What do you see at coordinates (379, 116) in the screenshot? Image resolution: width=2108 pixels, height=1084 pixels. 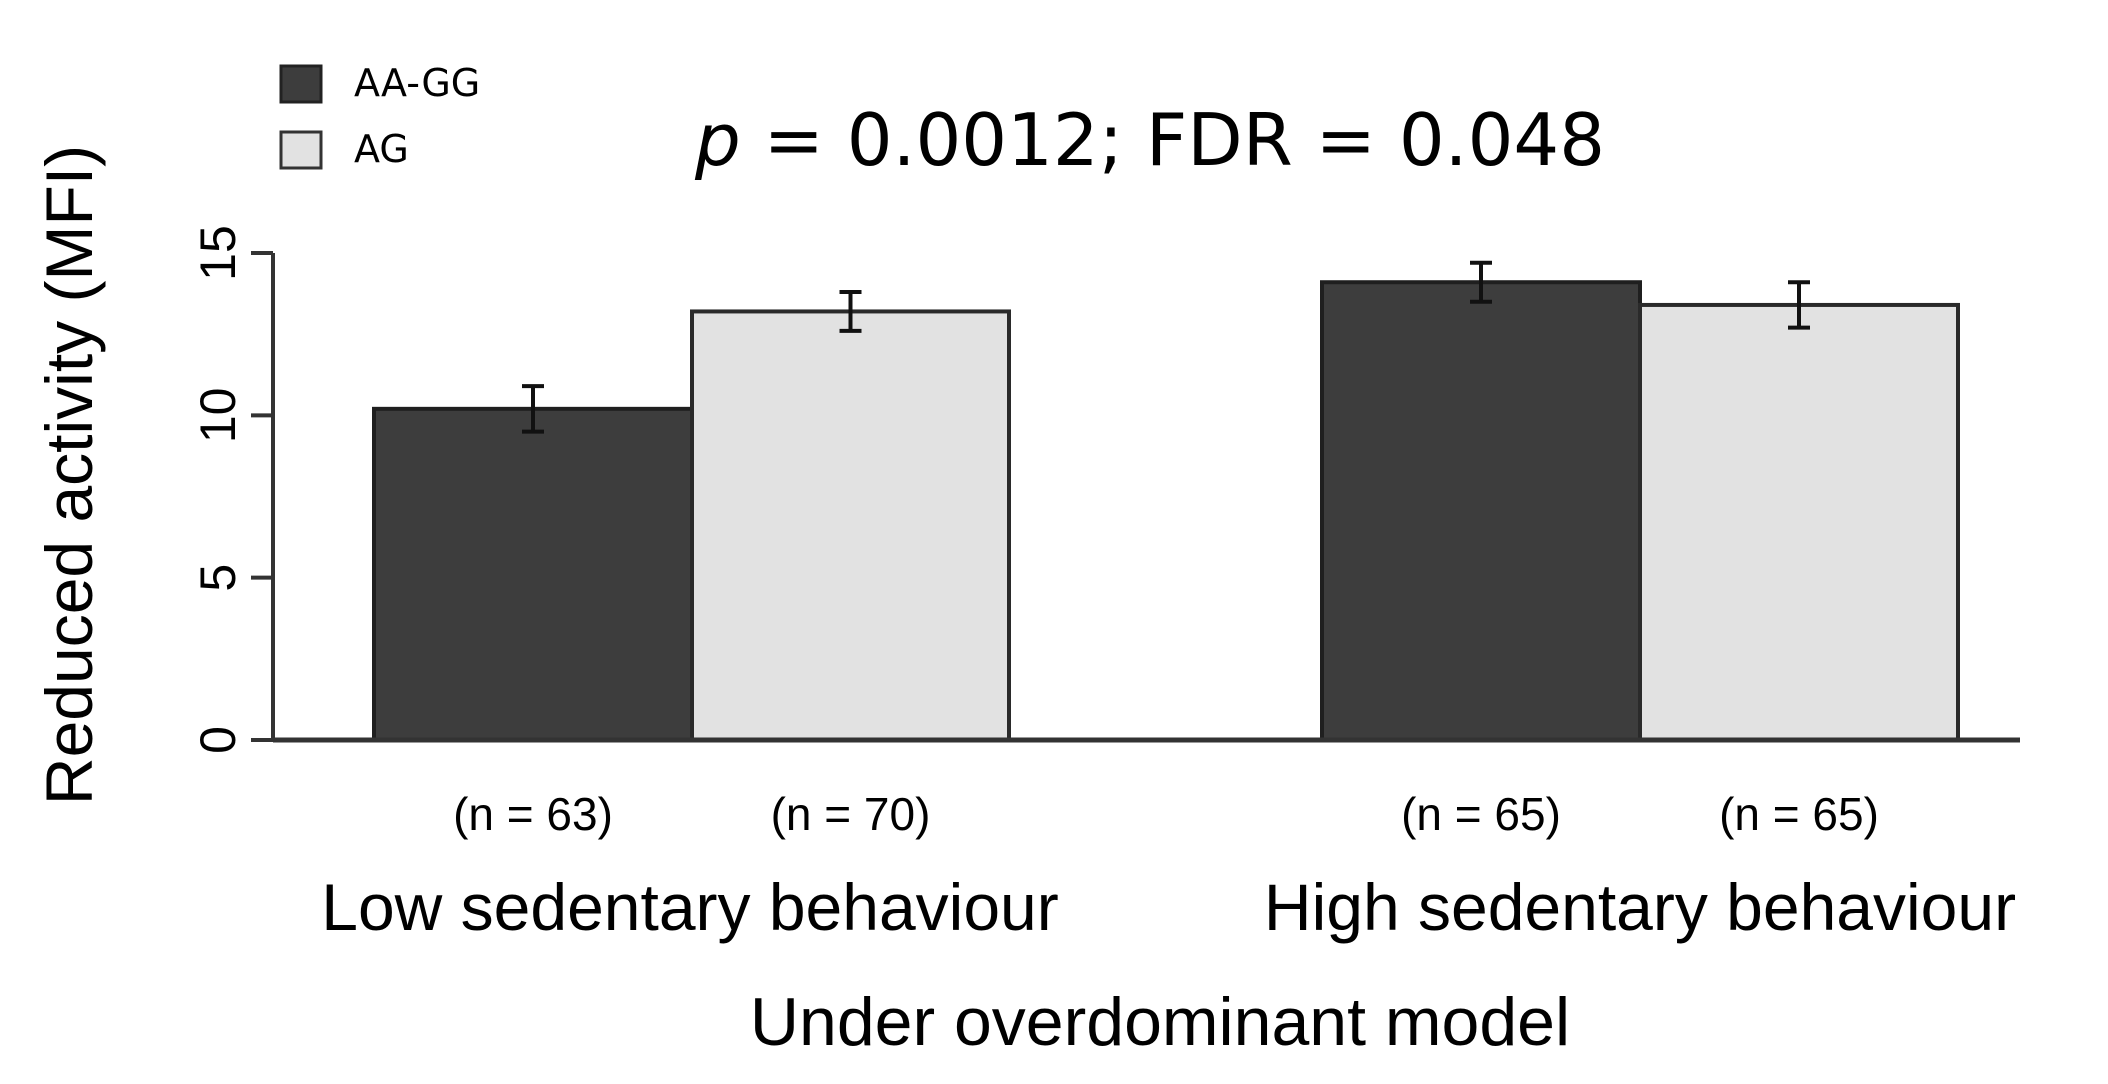 I see `legend: AA-GG AG` at bounding box center [379, 116].